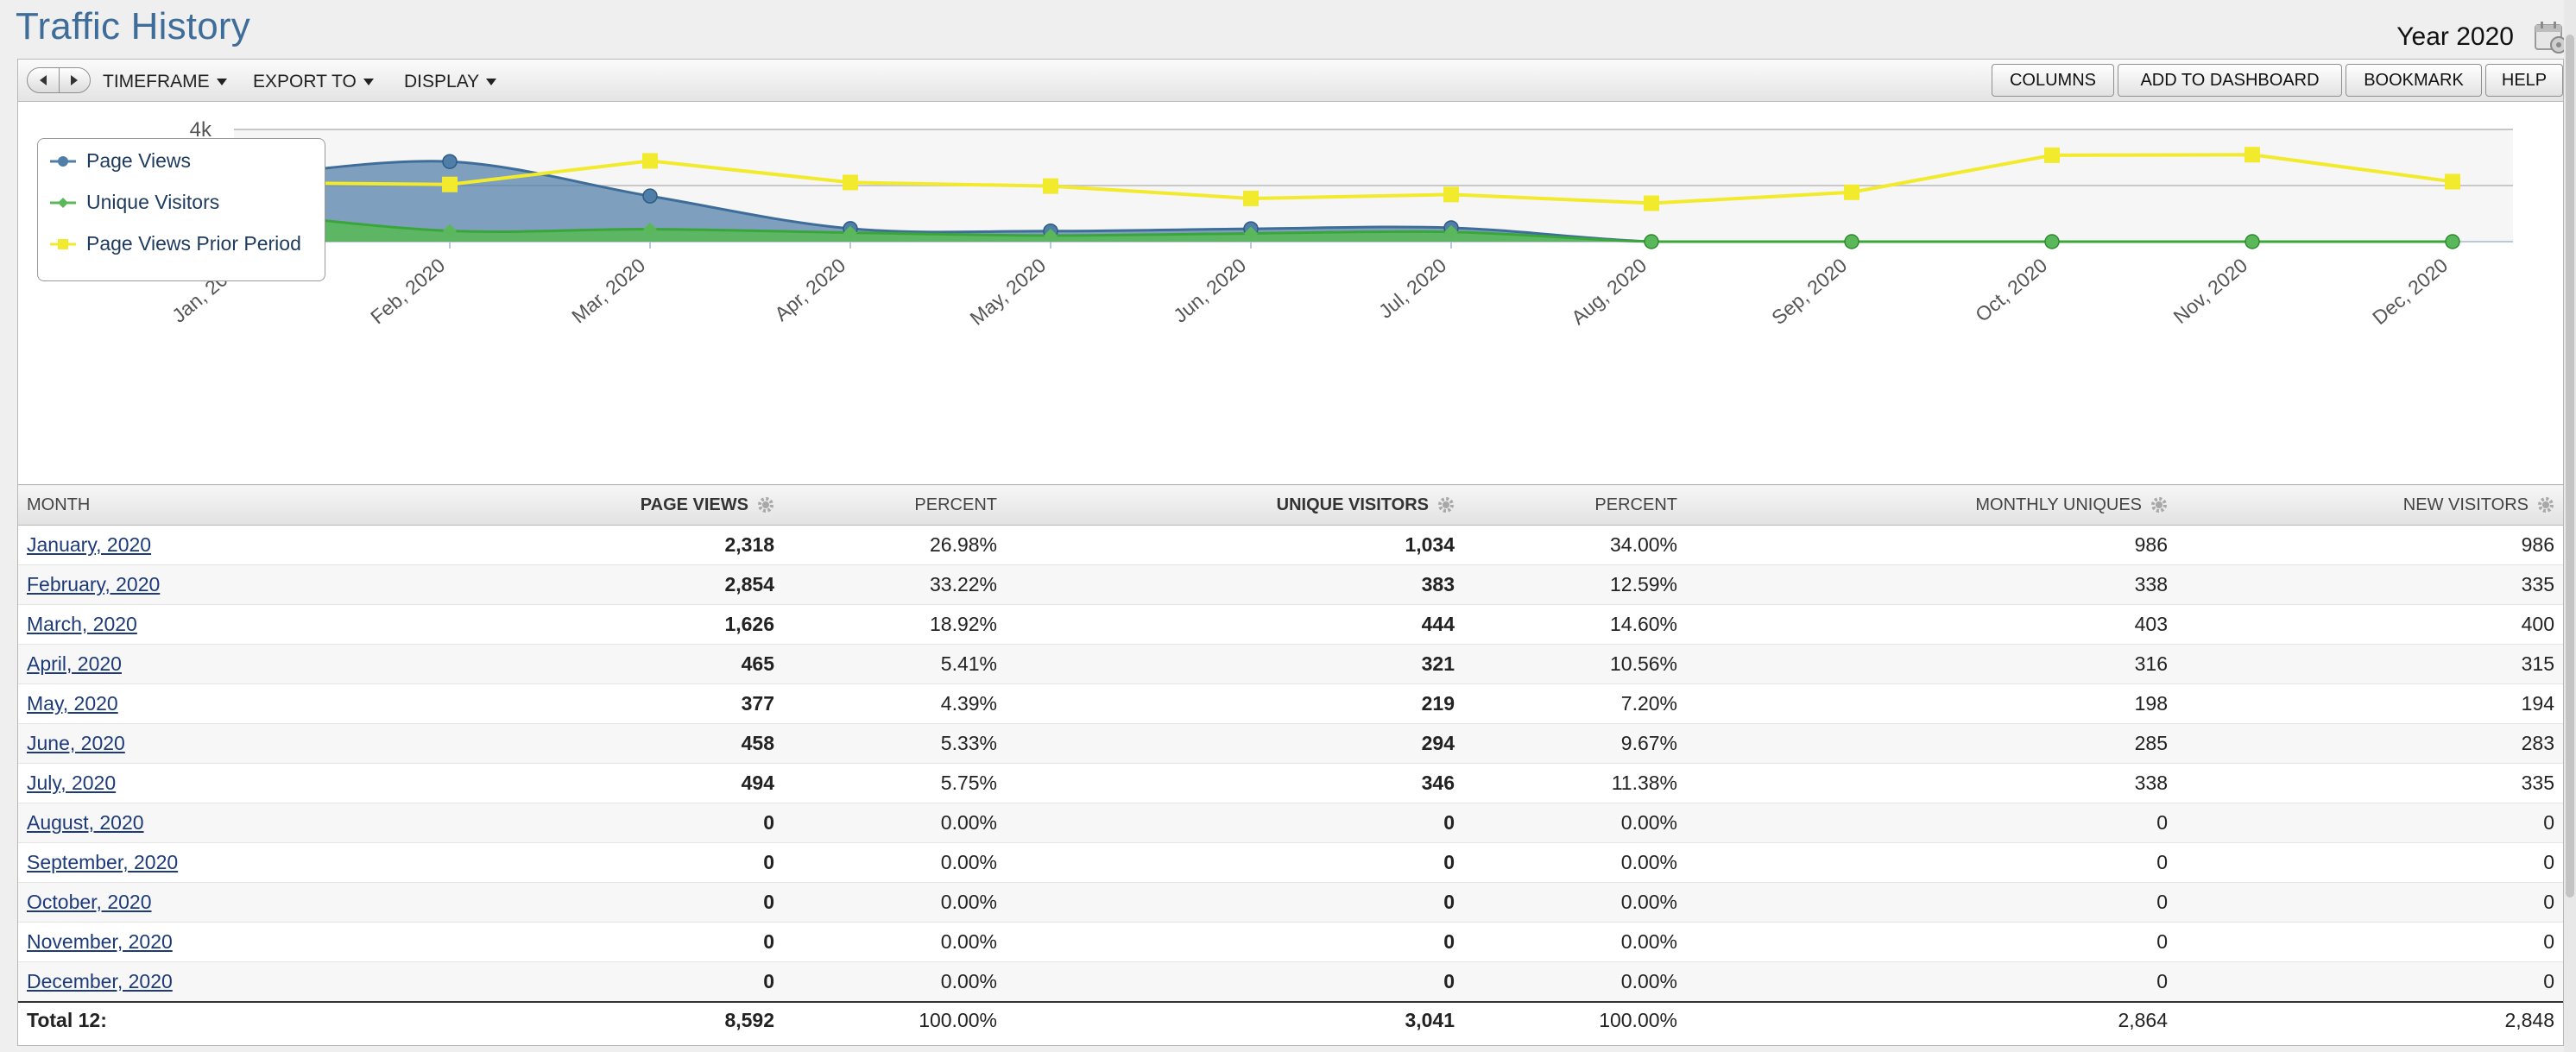  What do you see at coordinates (608, 291) in the screenshot?
I see `x-tick-label: Mar, 2020` at bounding box center [608, 291].